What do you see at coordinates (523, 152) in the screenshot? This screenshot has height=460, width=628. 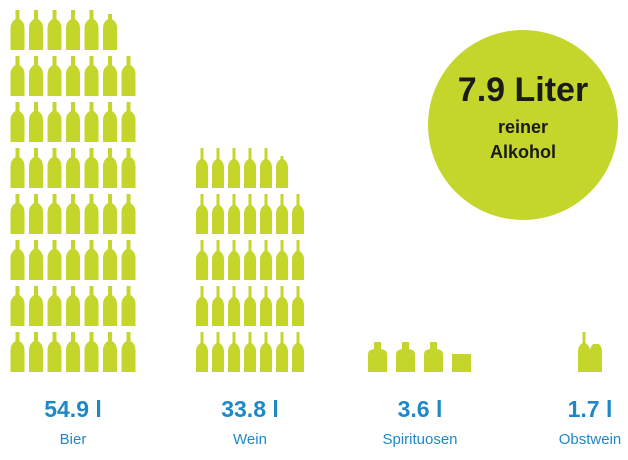 I see `annotation-line: Alkohol` at bounding box center [523, 152].